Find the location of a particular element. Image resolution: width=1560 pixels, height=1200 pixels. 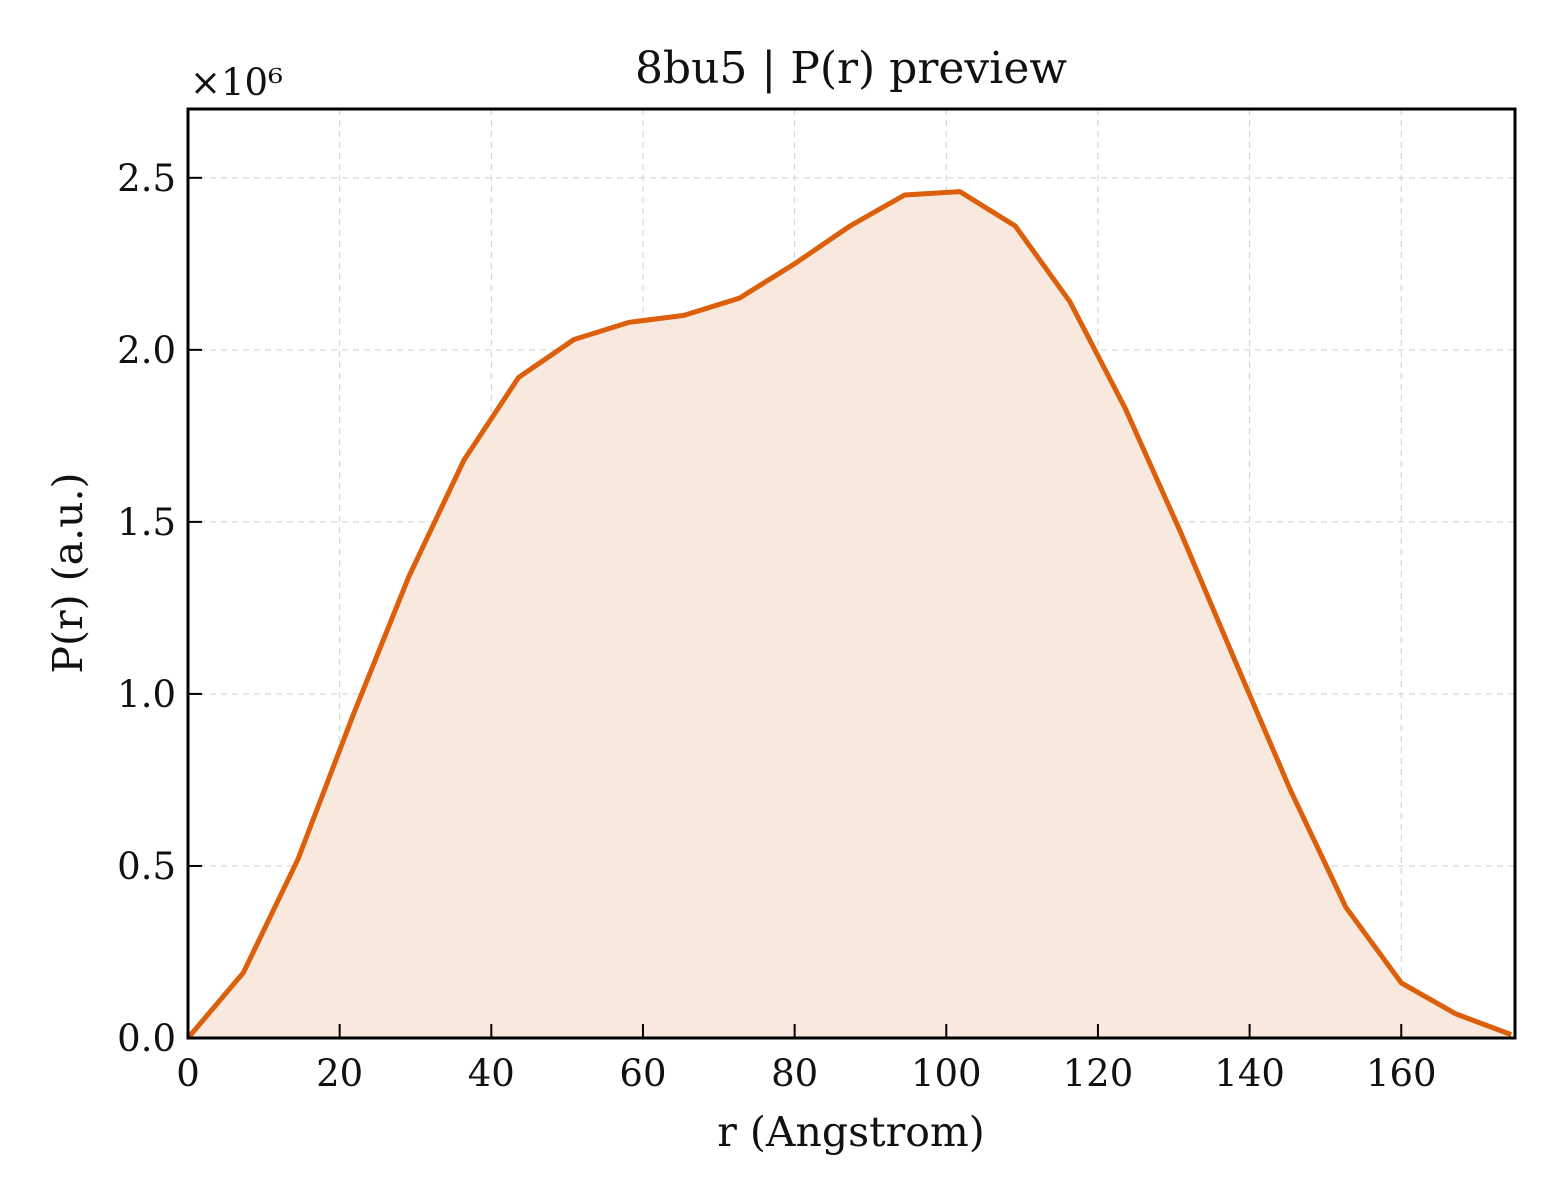

x-tick-label: 140 is located at coordinates (1249, 1073).